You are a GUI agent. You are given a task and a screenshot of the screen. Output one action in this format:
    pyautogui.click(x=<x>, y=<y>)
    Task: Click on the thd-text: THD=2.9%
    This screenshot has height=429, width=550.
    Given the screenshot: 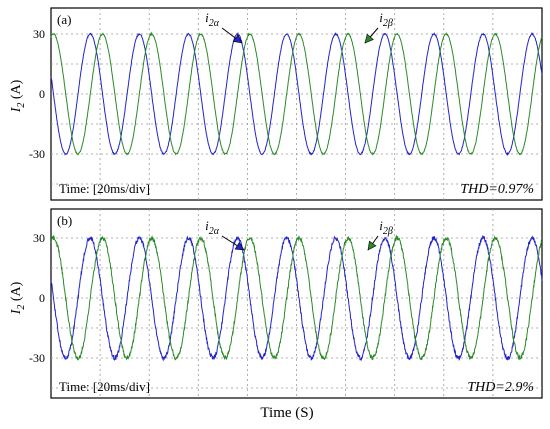 What is the action you would take?
    pyautogui.click(x=500, y=387)
    